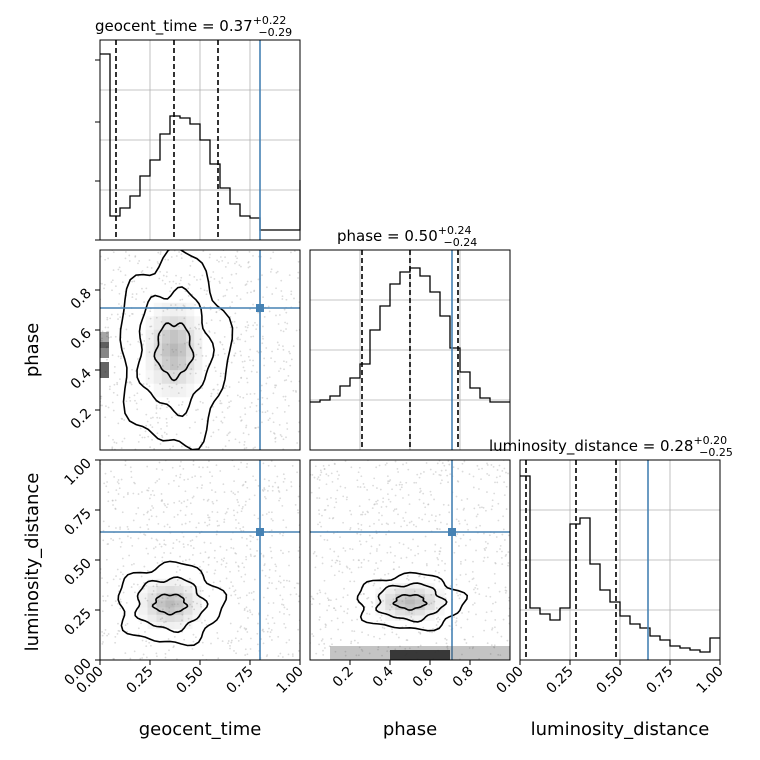 This screenshot has height=760, width=760. What do you see at coordinates (410, 560) in the screenshot?
I see `panel-frame` at bounding box center [410, 560].